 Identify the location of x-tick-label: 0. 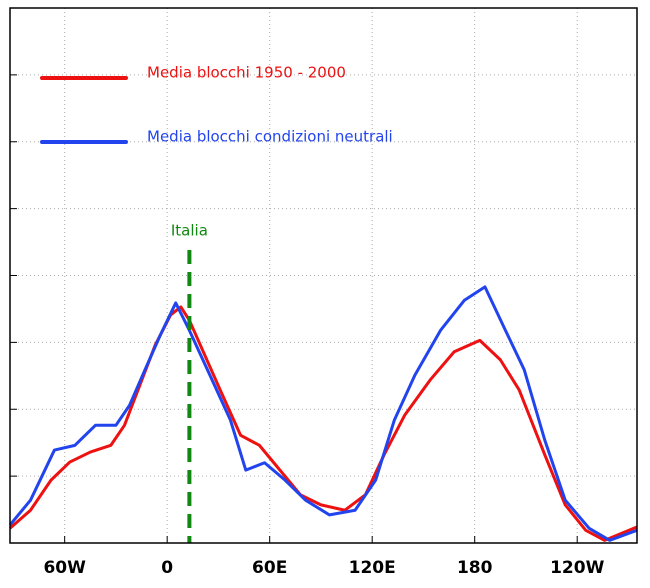
(167, 568).